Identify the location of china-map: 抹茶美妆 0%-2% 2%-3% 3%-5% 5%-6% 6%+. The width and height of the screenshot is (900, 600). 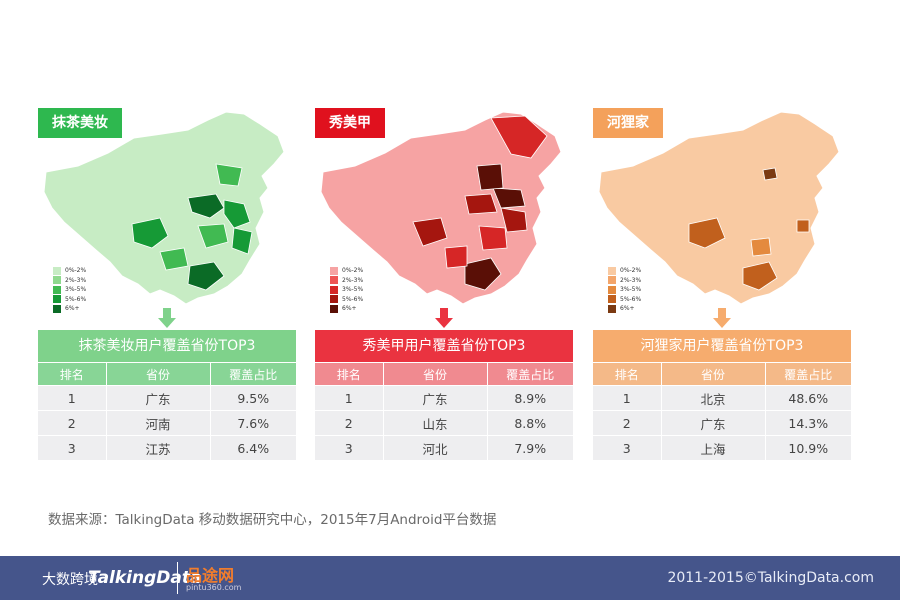
(167, 210).